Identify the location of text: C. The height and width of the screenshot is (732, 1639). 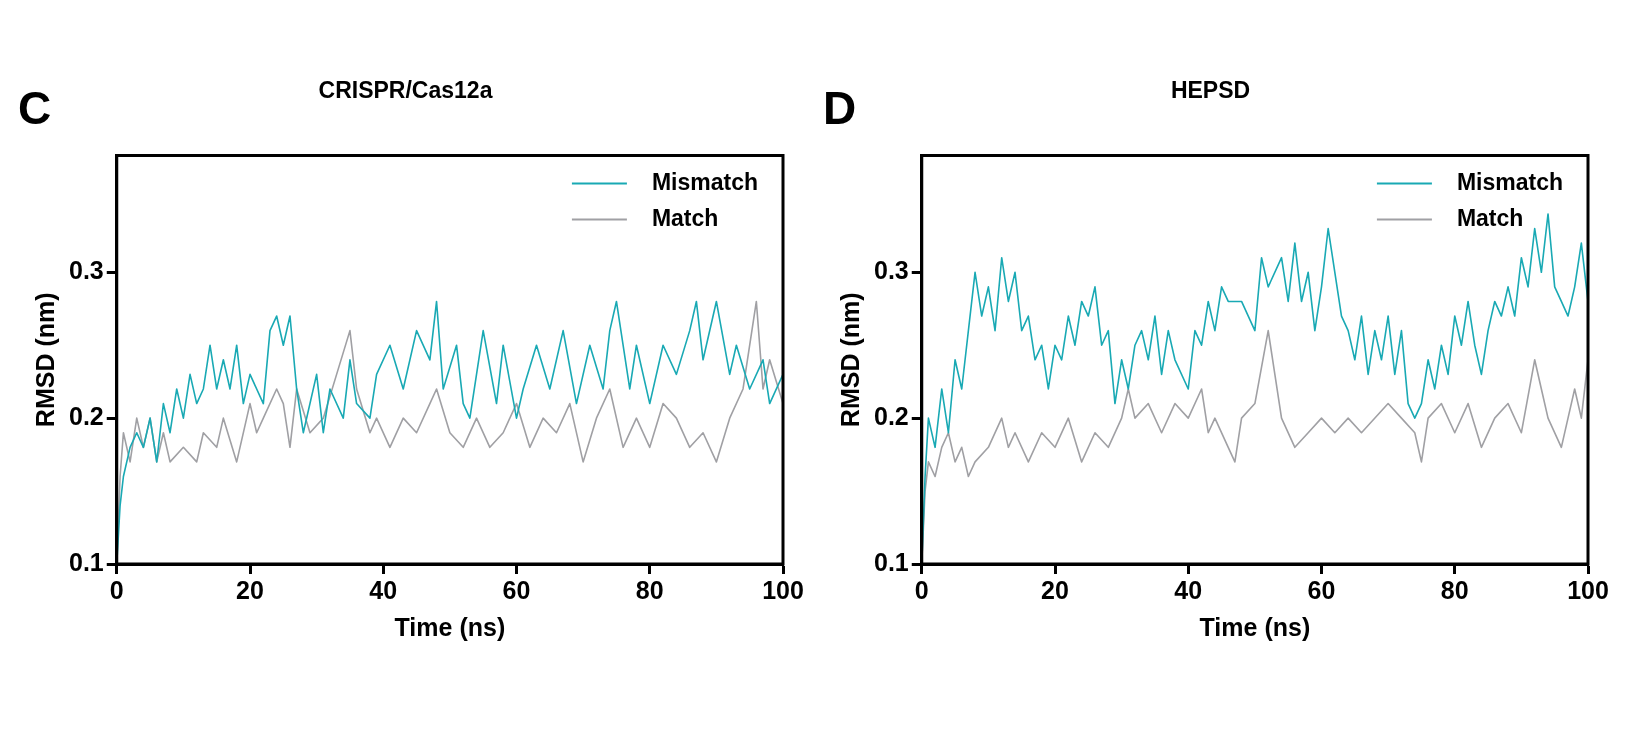
(35, 107).